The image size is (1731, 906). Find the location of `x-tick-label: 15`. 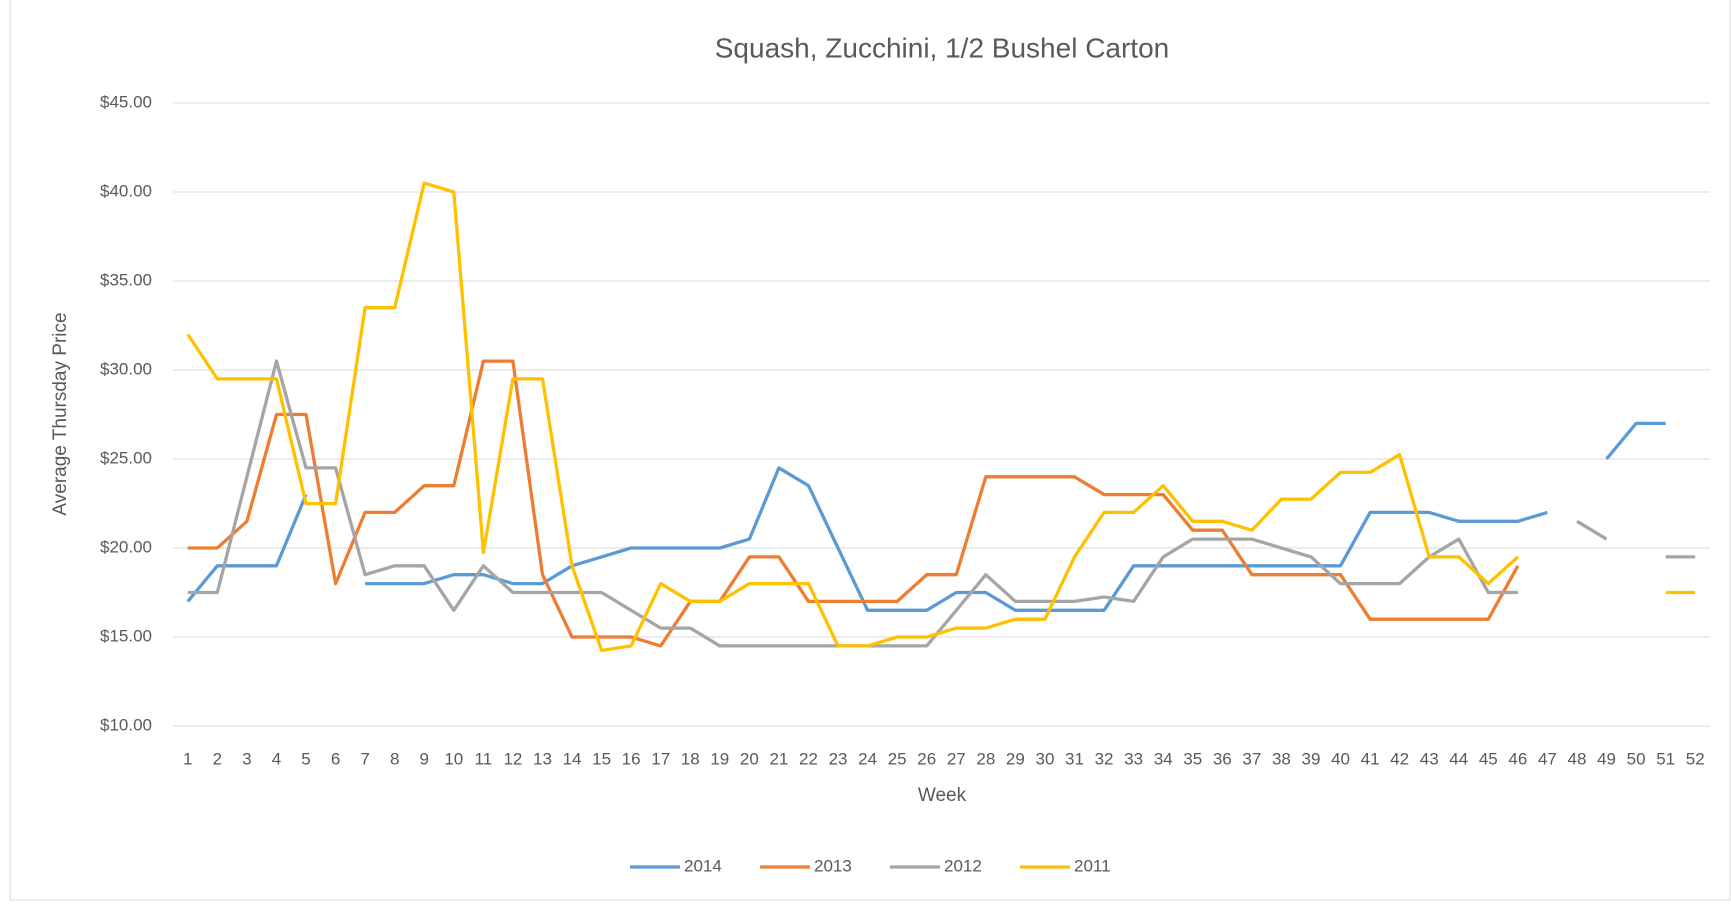

x-tick-label: 15 is located at coordinates (601, 758).